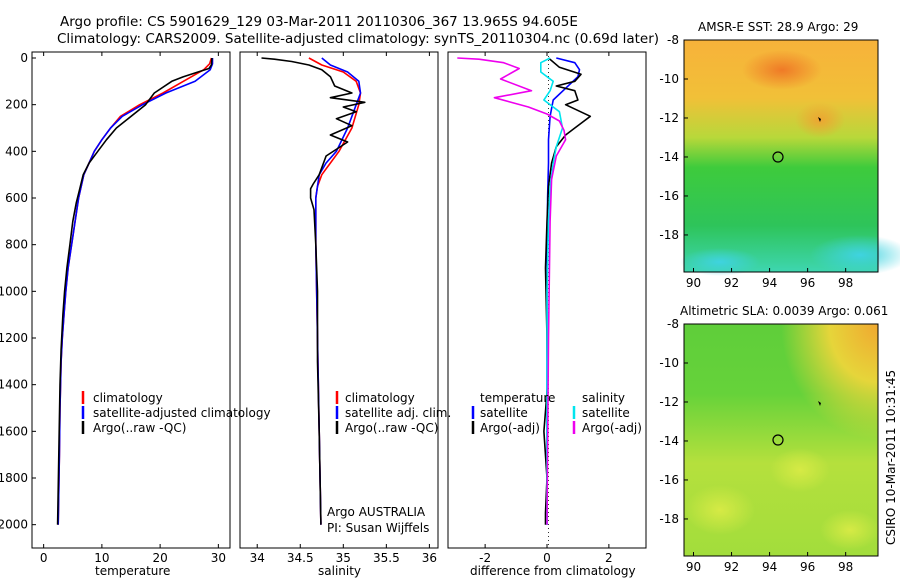  I want to click on series-line-salinity-satellite, so click(551, 291).